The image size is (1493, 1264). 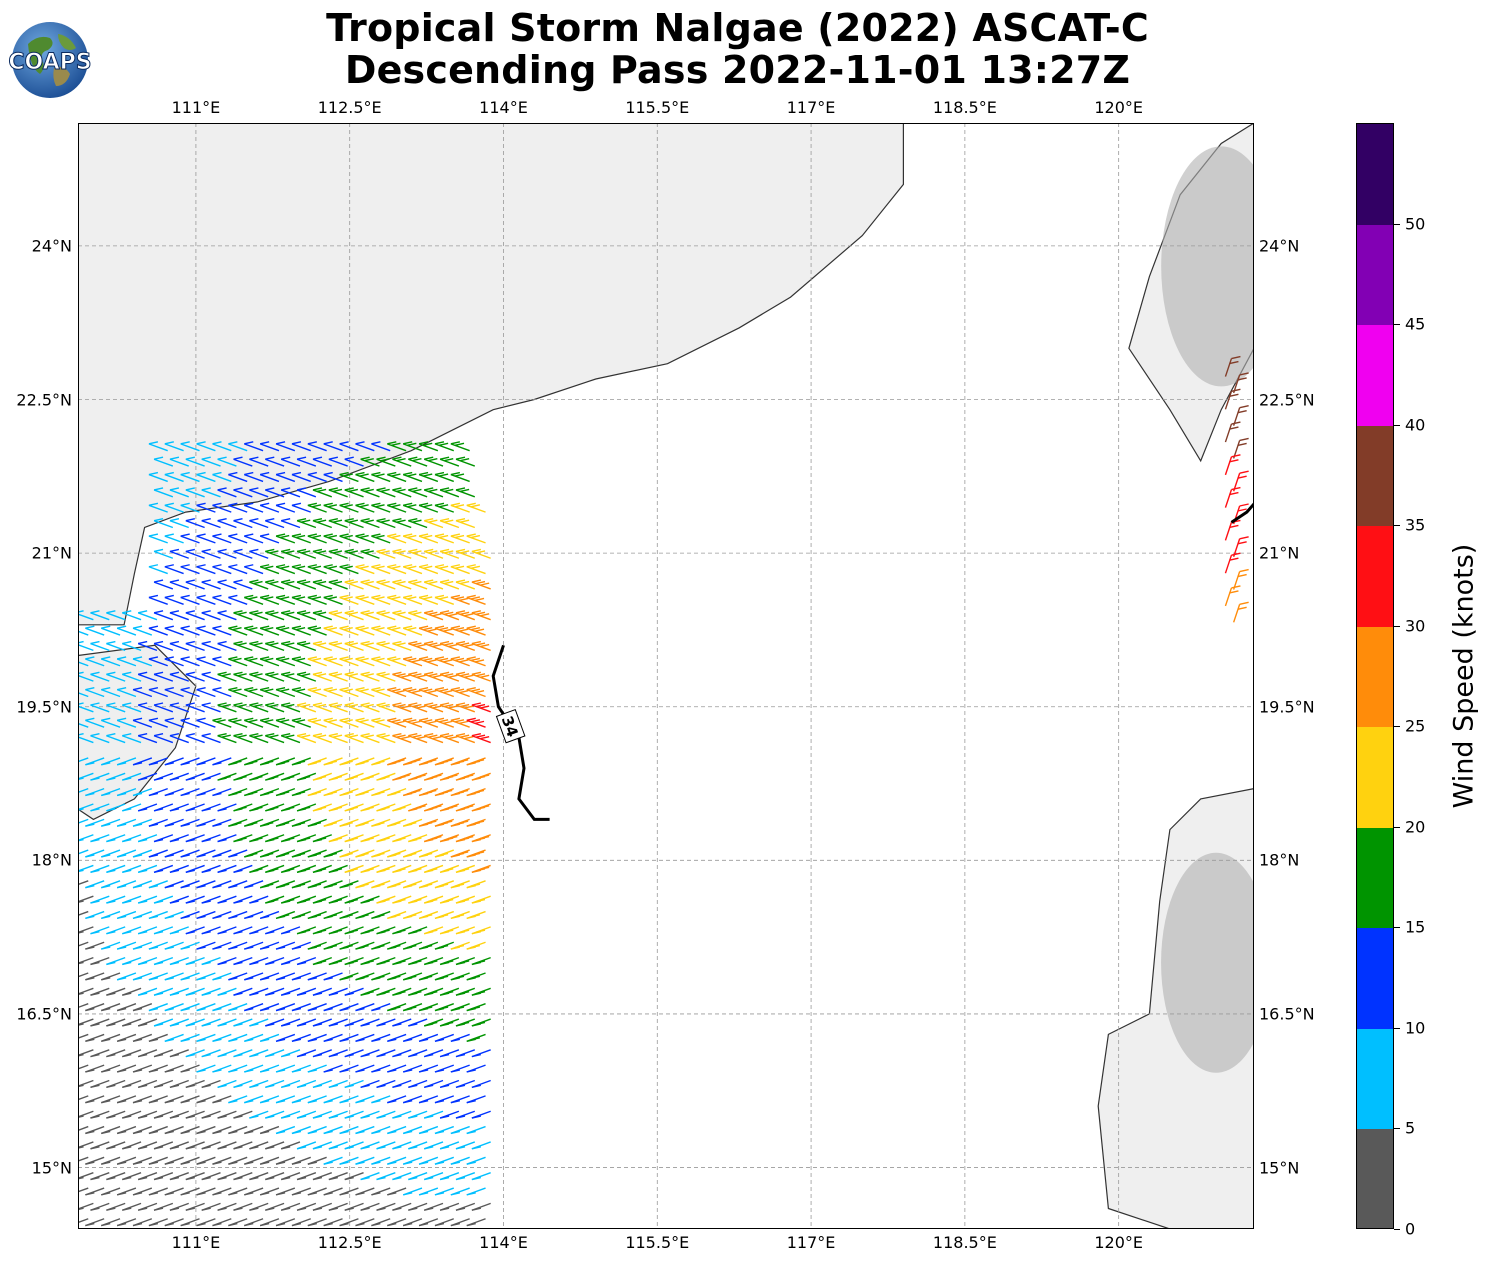 I want to click on logo-text: COAPS, so click(x=49, y=62).